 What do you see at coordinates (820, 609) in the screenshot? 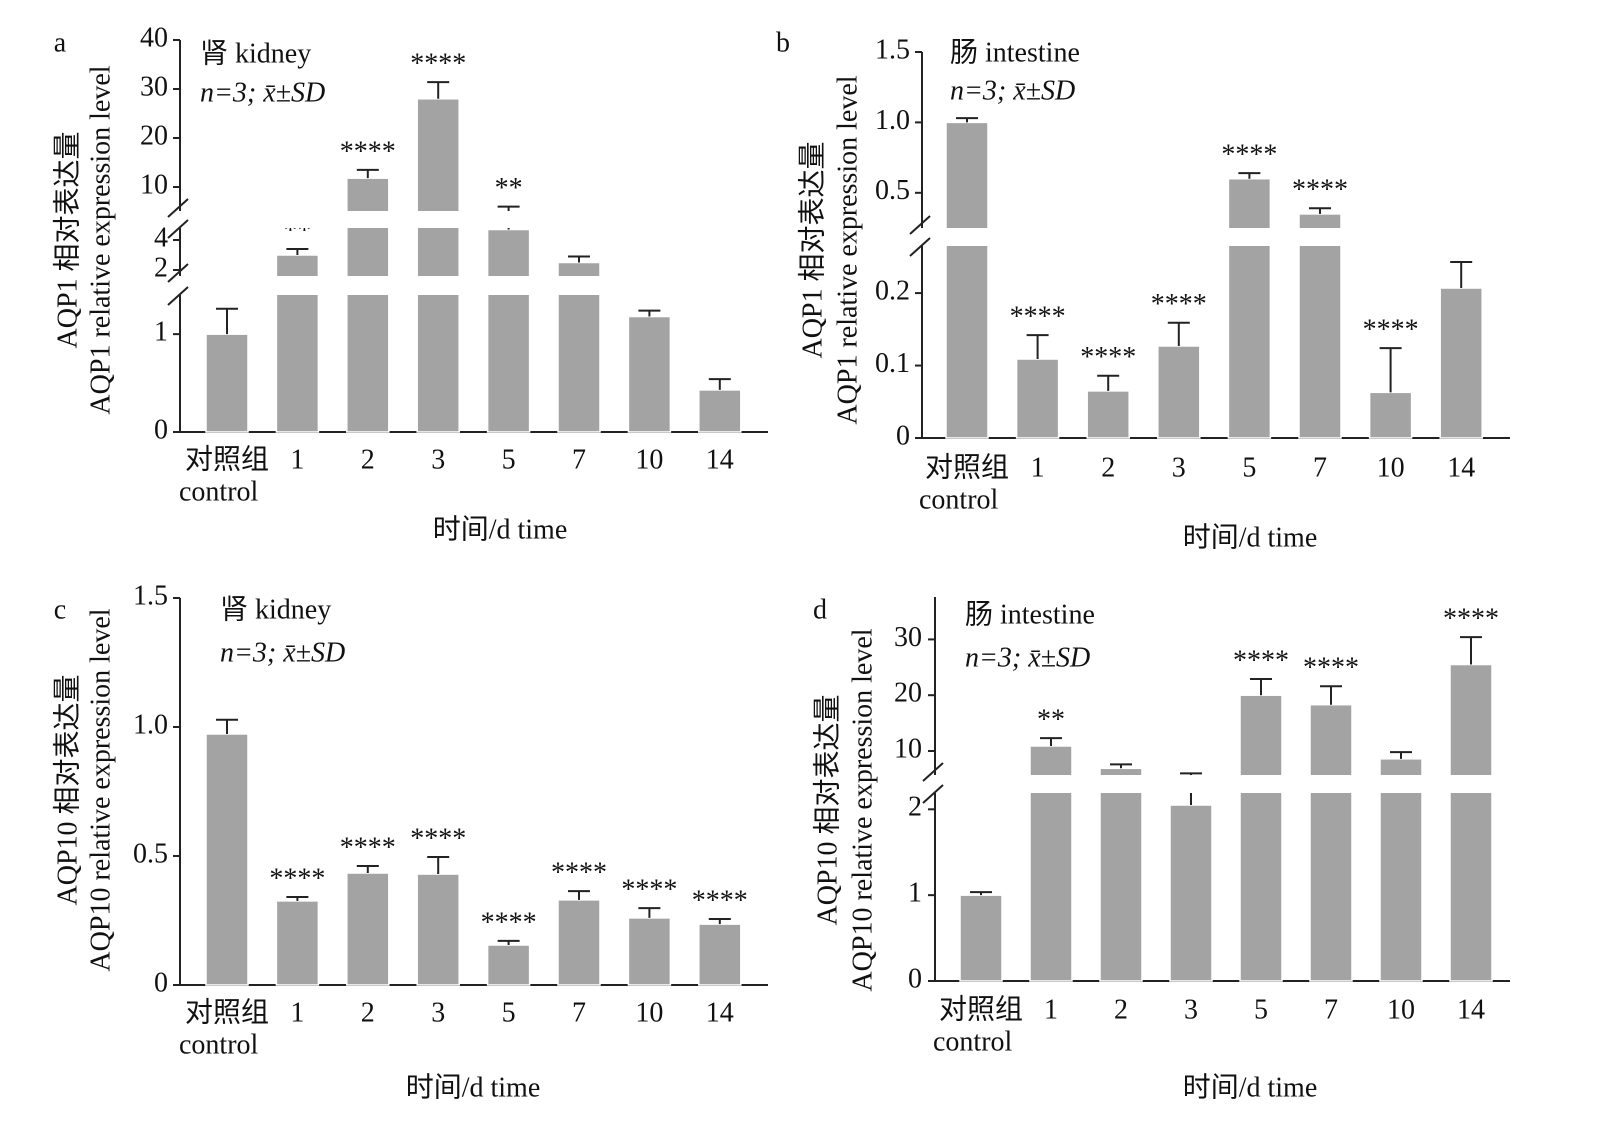
I see `panel-letter: d` at bounding box center [820, 609].